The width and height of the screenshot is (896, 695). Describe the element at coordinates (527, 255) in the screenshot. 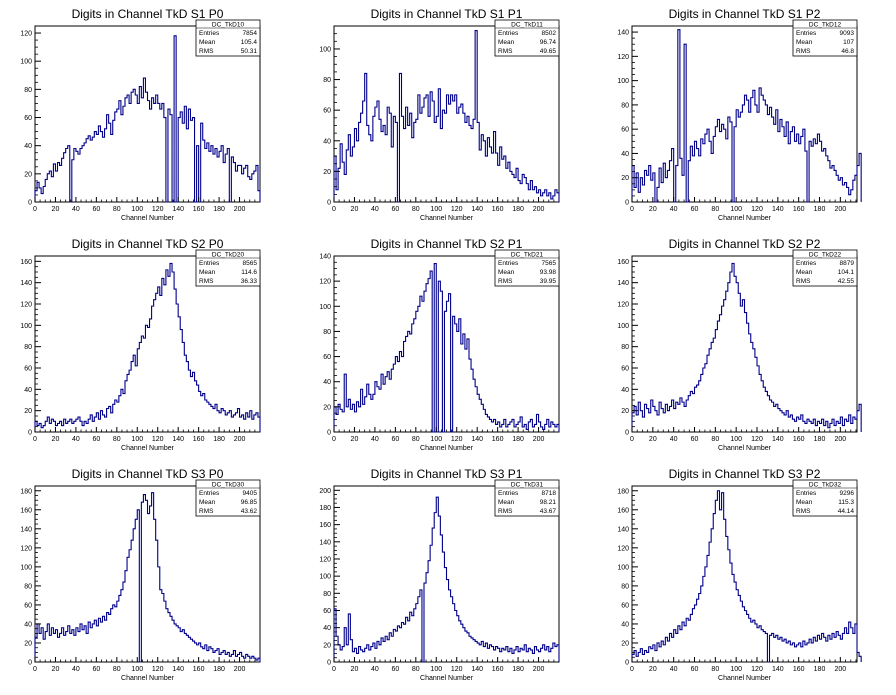

I see `stats-box-name: DC_TkD21` at that location.